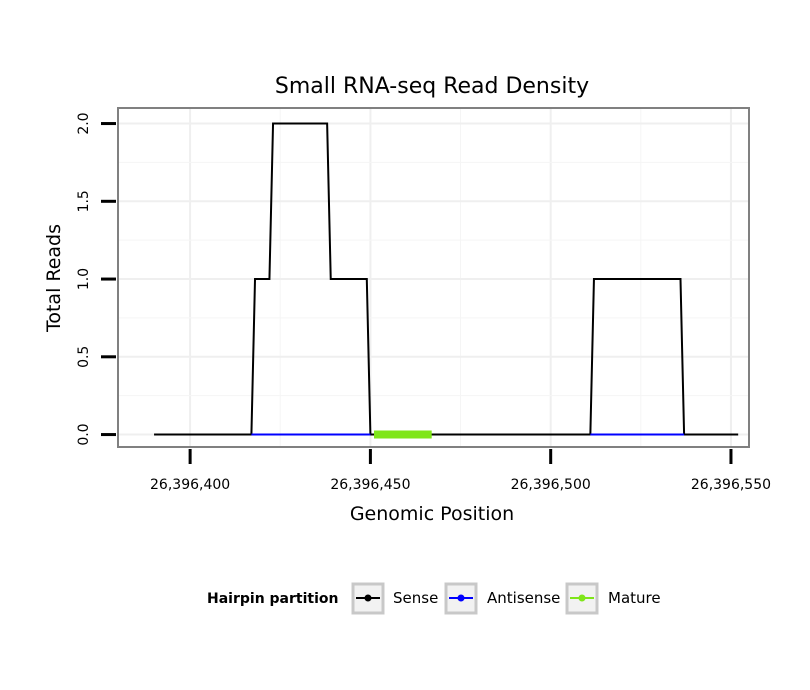  I want to click on y-axis-title: Total Reads, so click(54, 278).